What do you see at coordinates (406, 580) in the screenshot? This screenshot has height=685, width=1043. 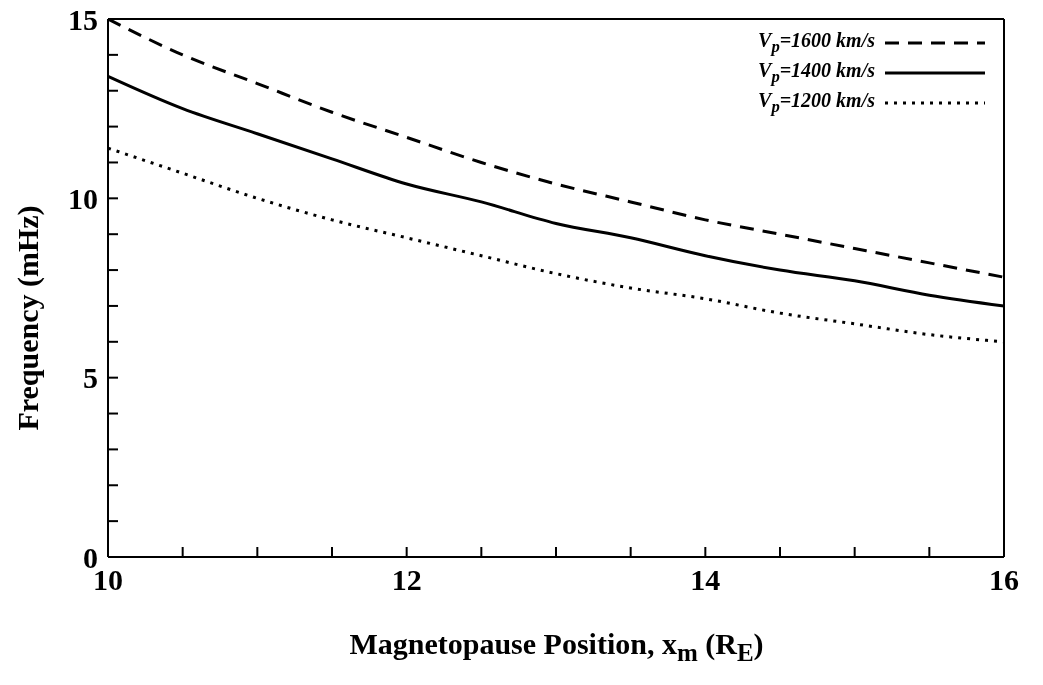 I see `x-tick-label: 12` at bounding box center [406, 580].